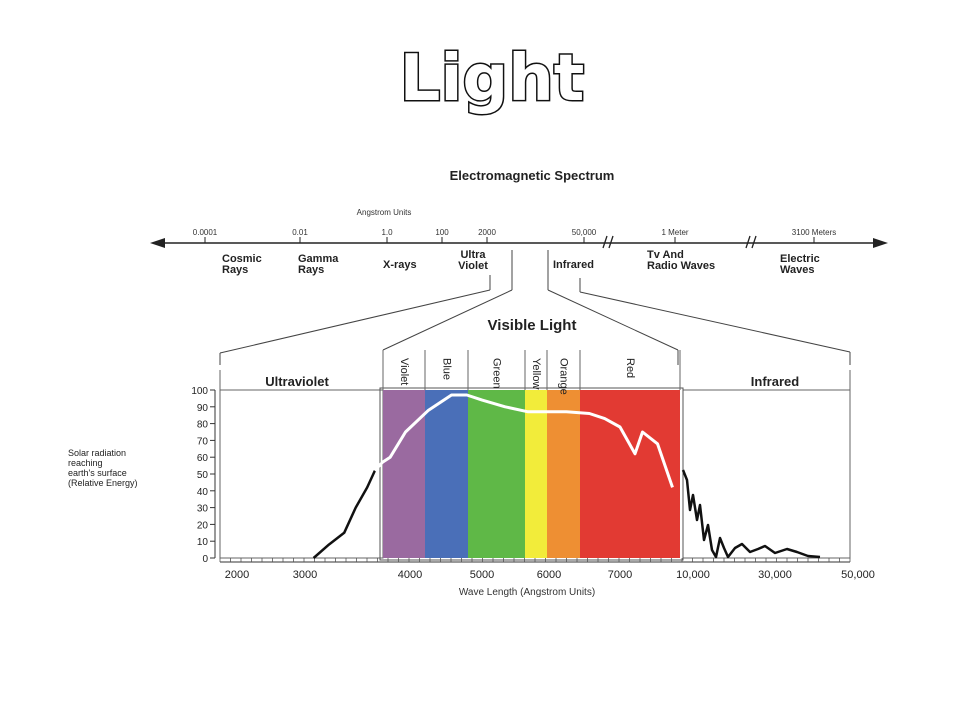  I want to click on spectrum-tick-label: 0.01, so click(300, 232).